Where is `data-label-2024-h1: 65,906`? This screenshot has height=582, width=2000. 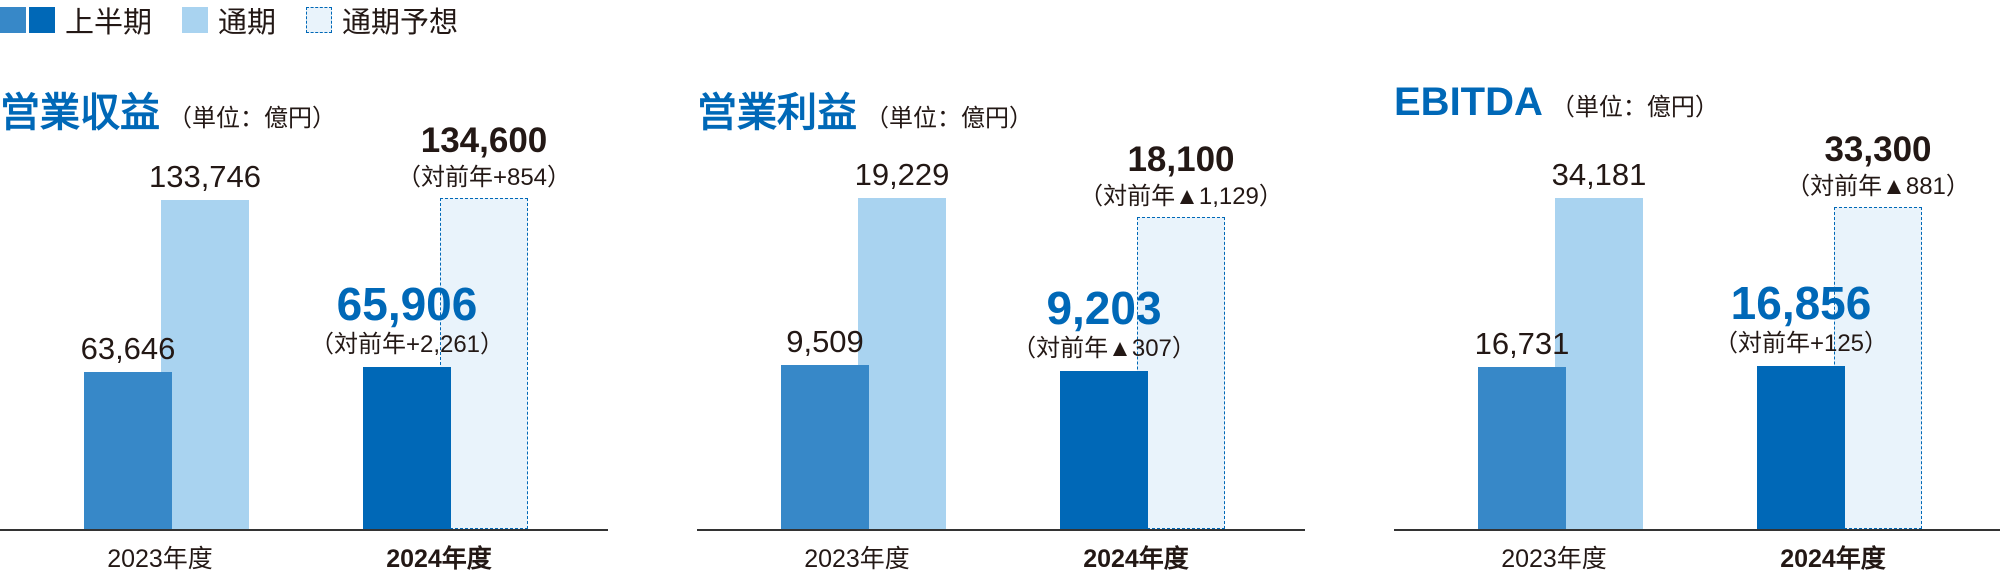 data-label-2024-h1: 65,906 is located at coordinates (407, 303).